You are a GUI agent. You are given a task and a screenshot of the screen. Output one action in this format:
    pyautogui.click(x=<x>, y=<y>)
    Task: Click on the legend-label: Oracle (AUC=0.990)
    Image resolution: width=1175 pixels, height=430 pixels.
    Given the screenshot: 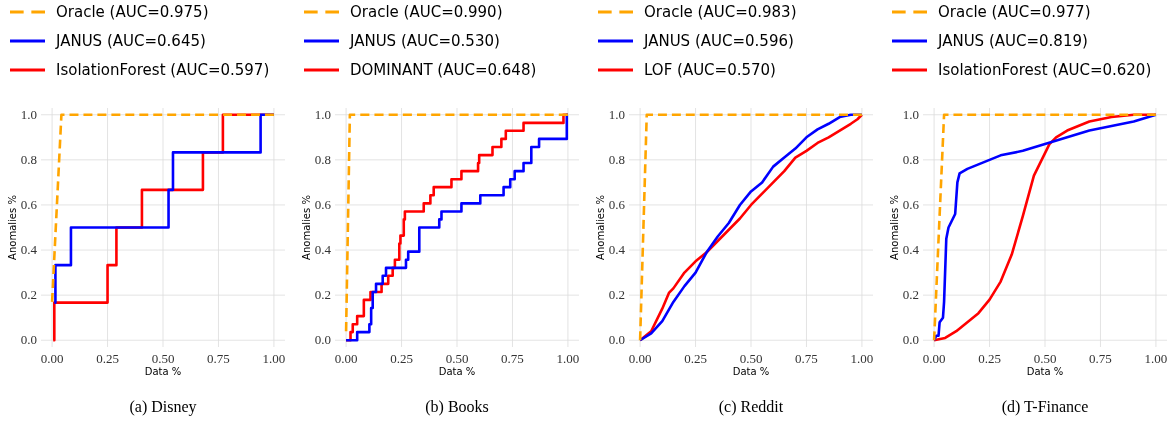 What is the action you would take?
    pyautogui.click(x=426, y=12)
    